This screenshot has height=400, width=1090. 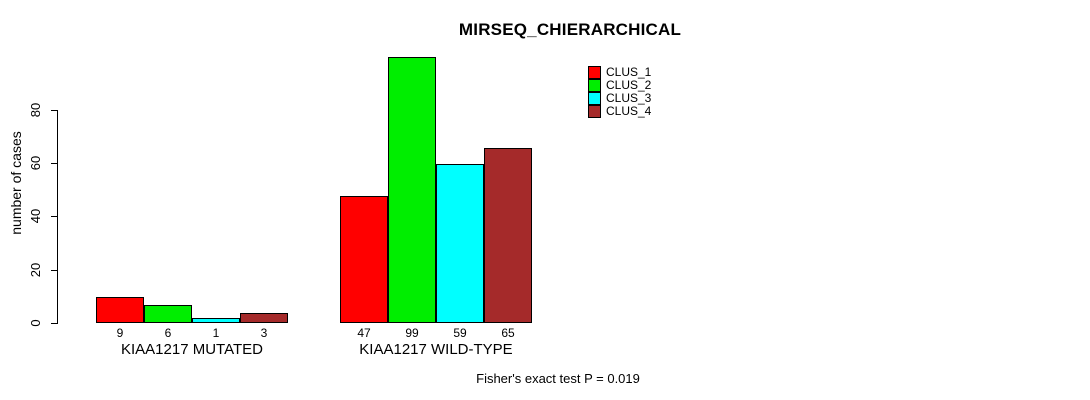 I want to click on legend-item: CLUS_4, so click(x=619, y=111).